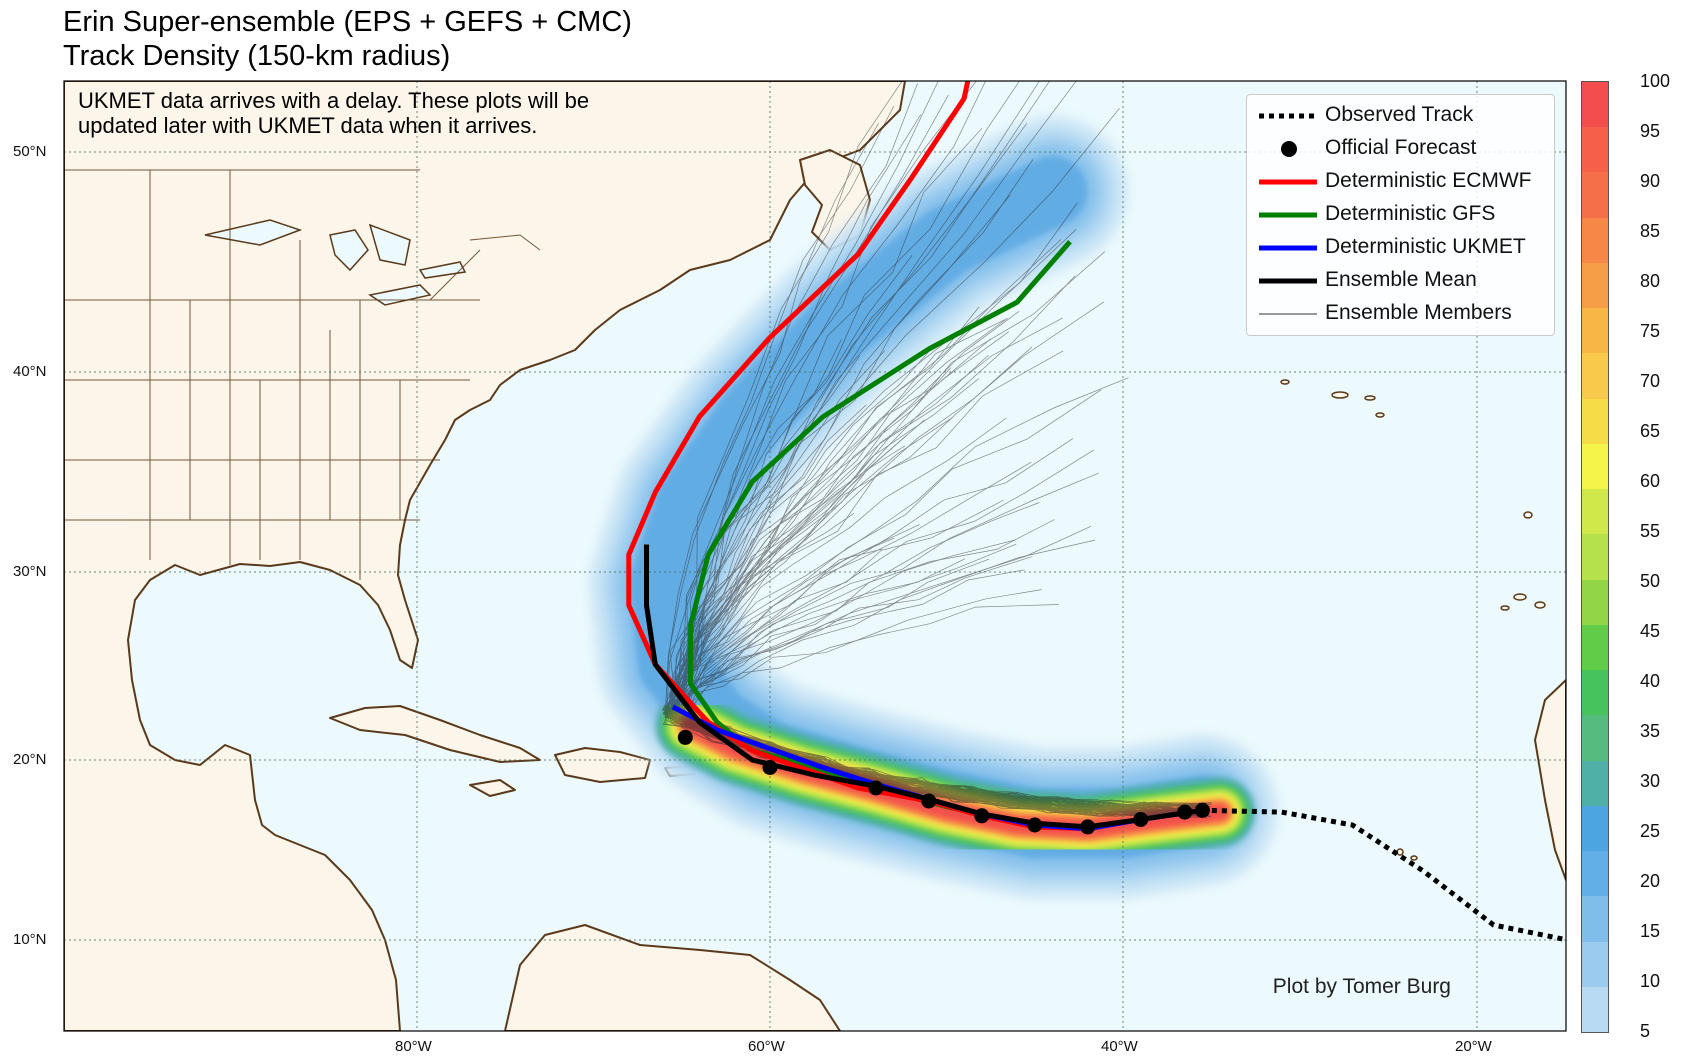  What do you see at coordinates (1650, 881) in the screenshot?
I see `colorbar-label: 20` at bounding box center [1650, 881].